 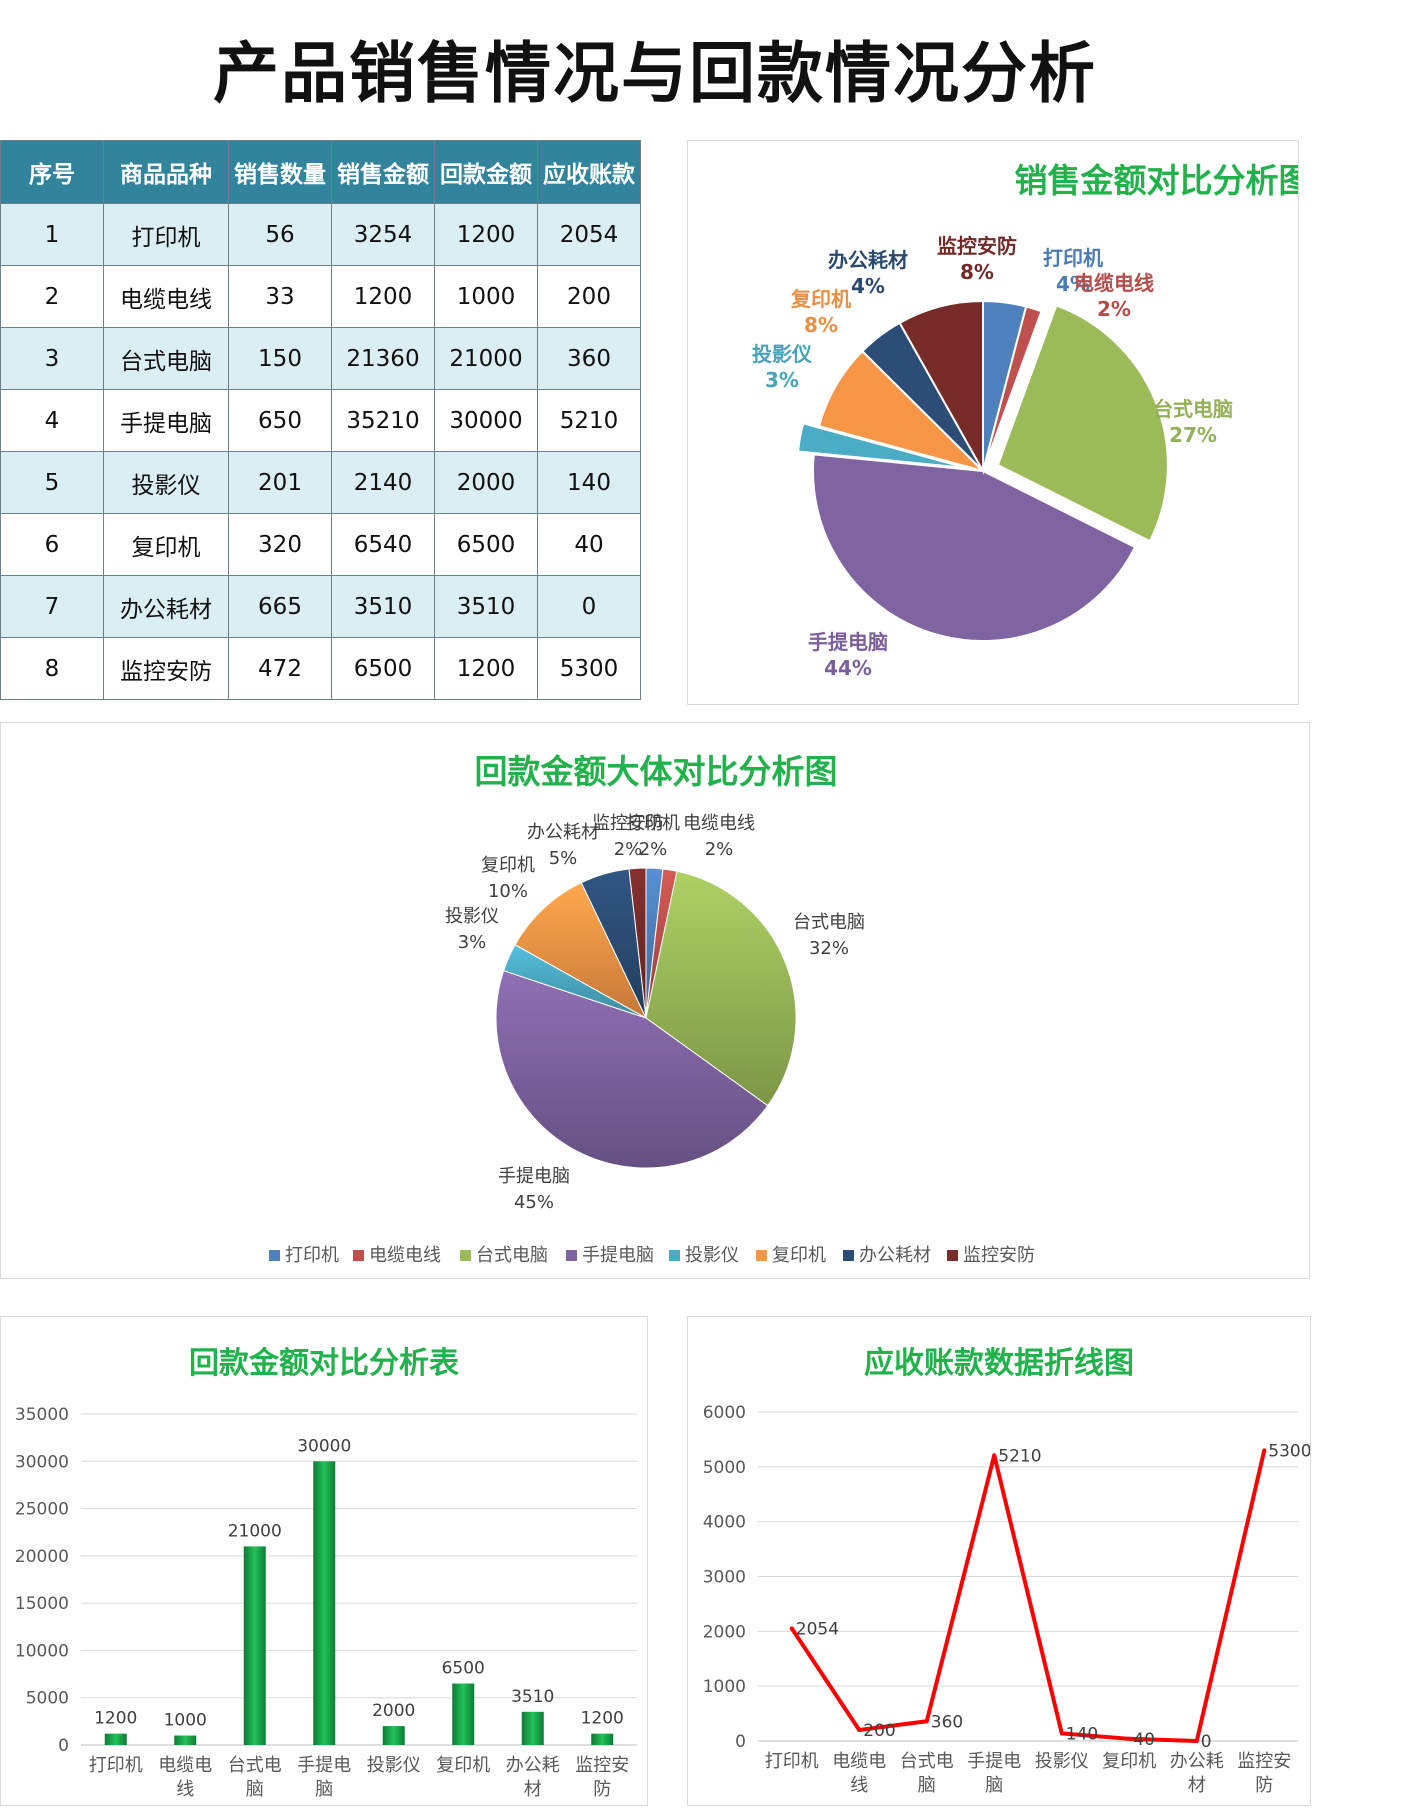 What do you see at coordinates (320, 296) in the screenshot?
I see `table-row: 2 电缆电线 33 1200 1000 200` at bounding box center [320, 296].